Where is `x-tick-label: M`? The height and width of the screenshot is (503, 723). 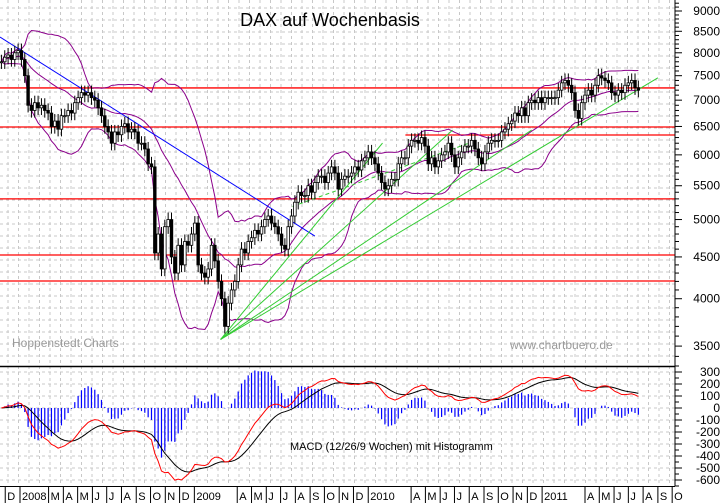 x-tick-label: M is located at coordinates (605, 497).